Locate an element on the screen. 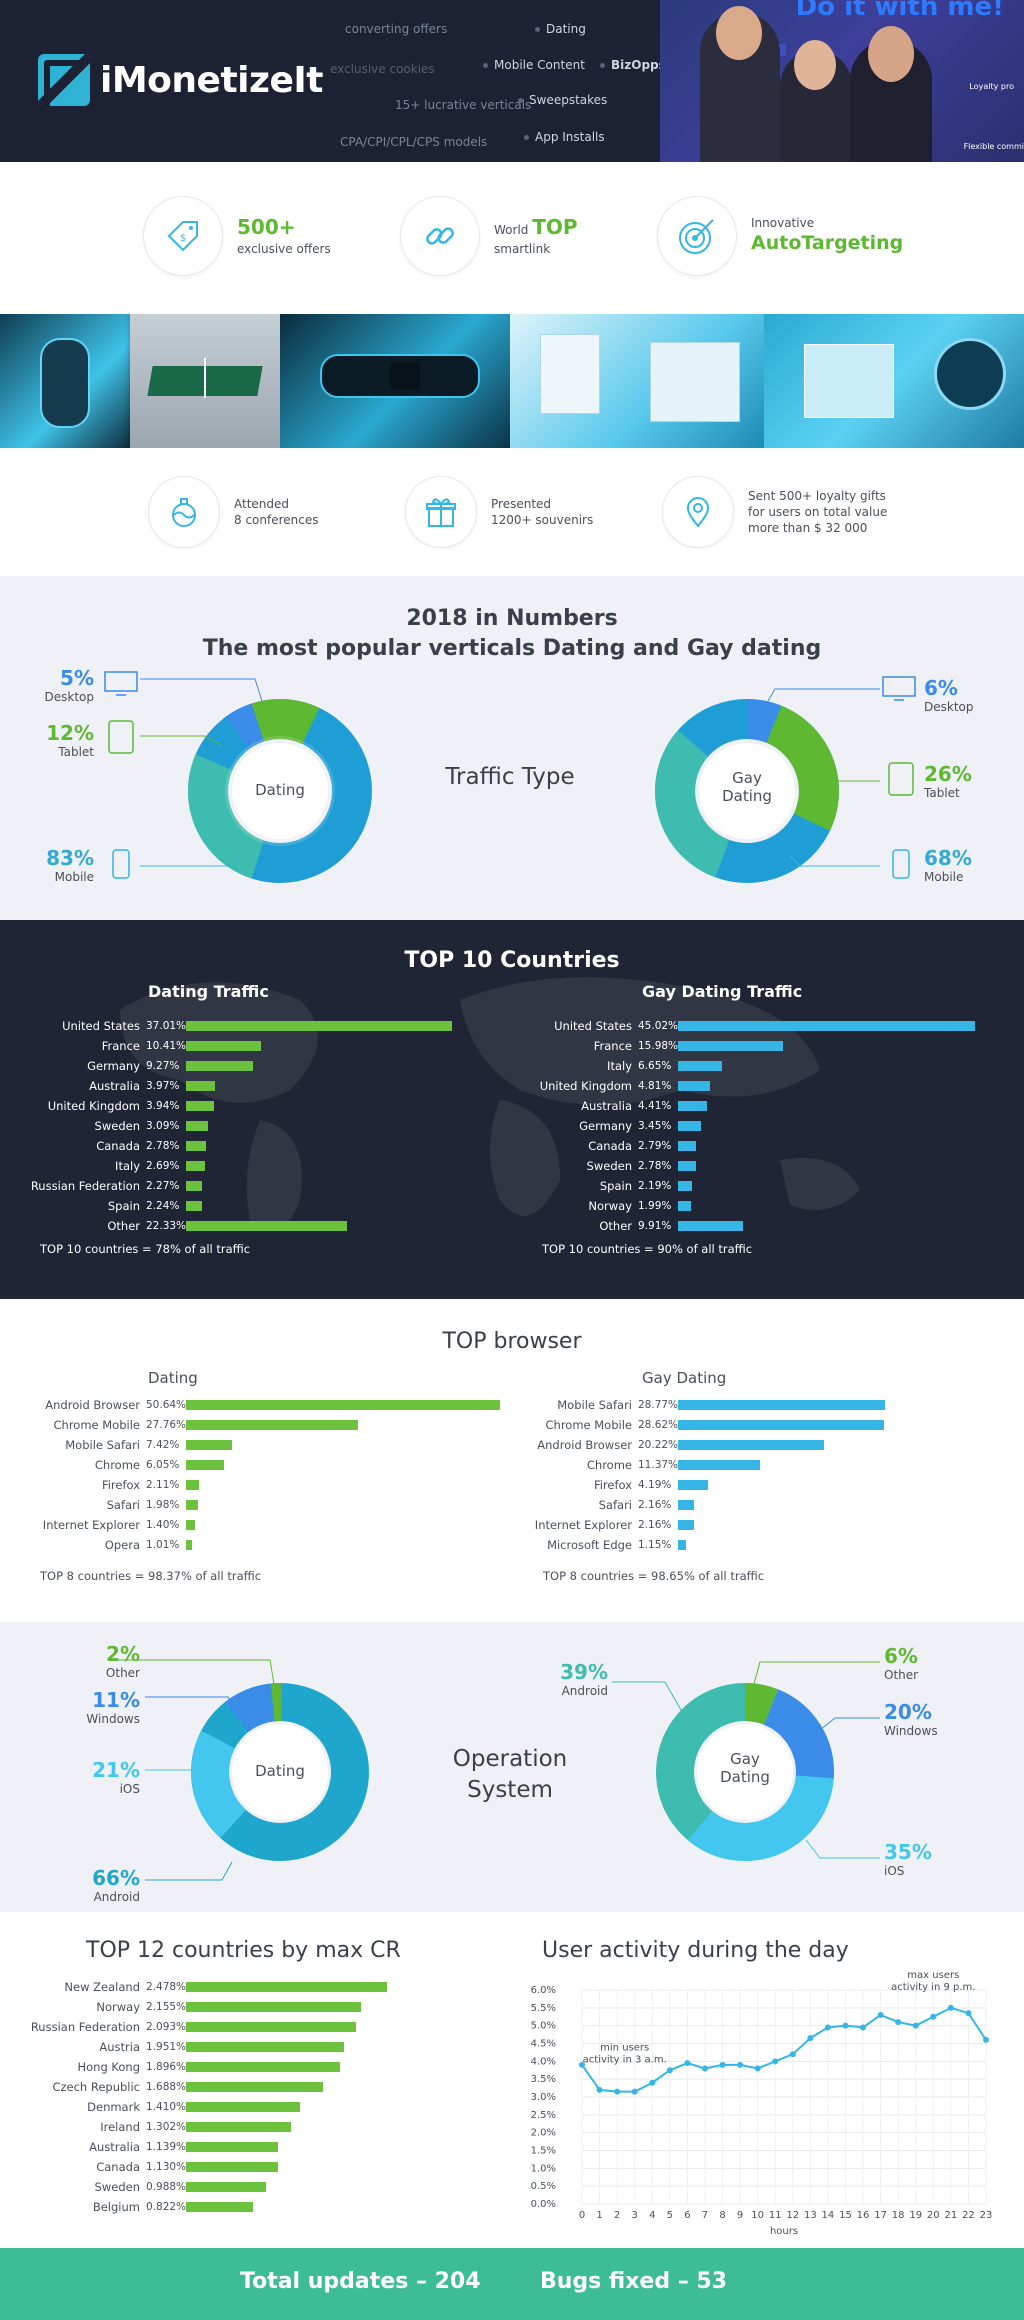 The width and height of the screenshot is (1024, 2320). bar-category-label: Microsoft Edge is located at coordinates (589, 1545).